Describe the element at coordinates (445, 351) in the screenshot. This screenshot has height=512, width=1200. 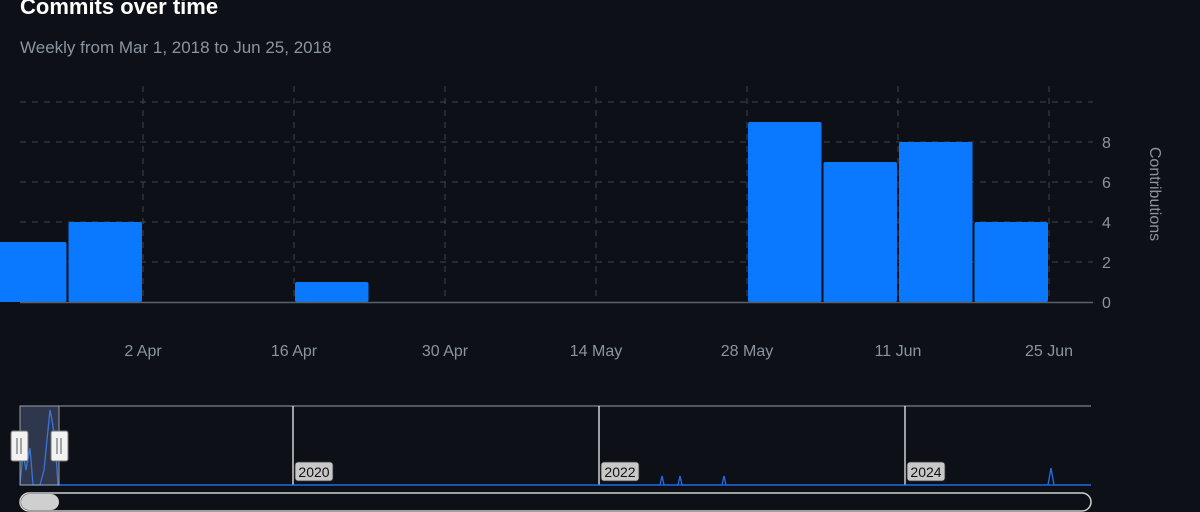
I see `x-tick-label: 30 Apr` at that location.